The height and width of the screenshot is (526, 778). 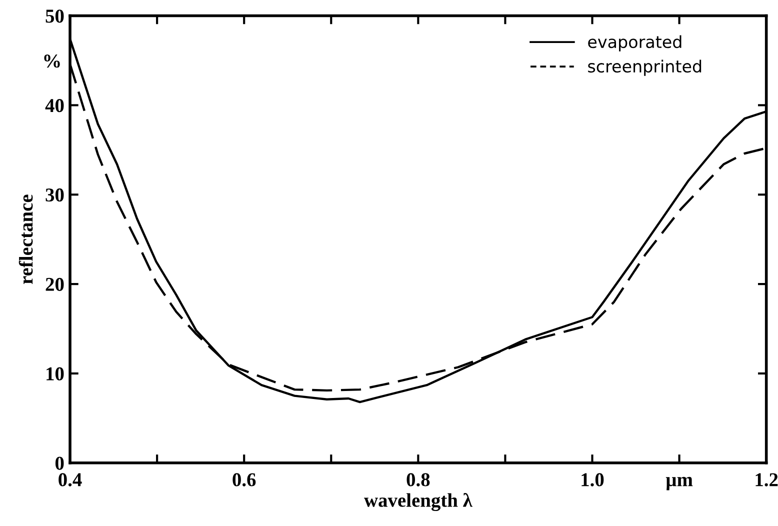 I want to click on y-tick-label: 20, so click(x=55, y=284).